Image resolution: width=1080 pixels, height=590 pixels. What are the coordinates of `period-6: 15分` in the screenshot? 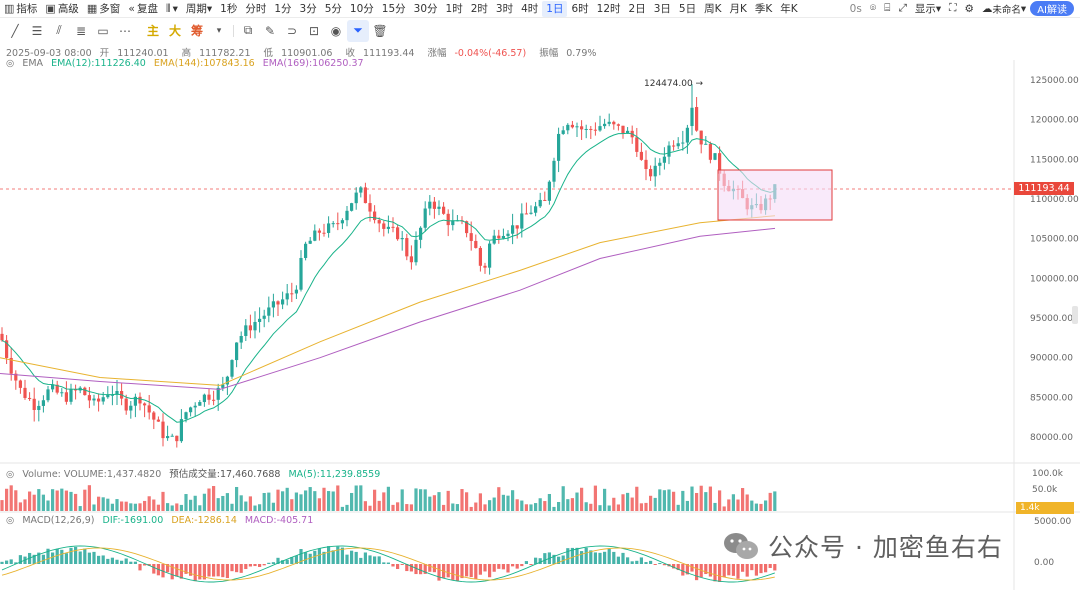 It's located at (393, 9).